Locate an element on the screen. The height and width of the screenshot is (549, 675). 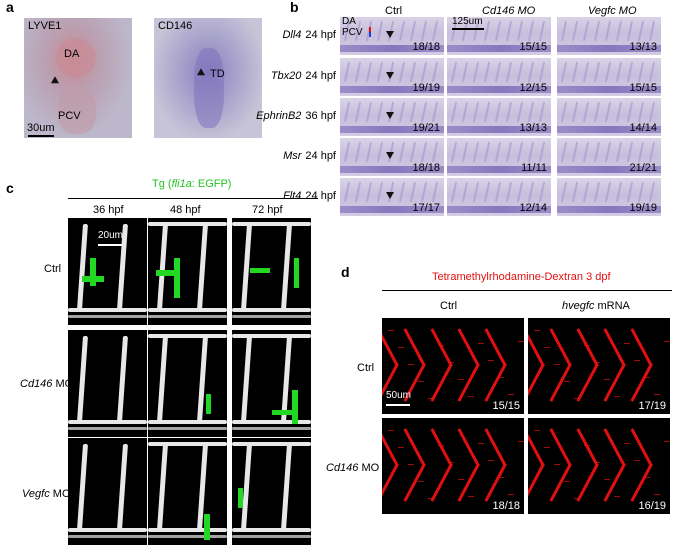
panel-c-title: Tg (fli1a: EGFP) is located at coordinates (191, 184).